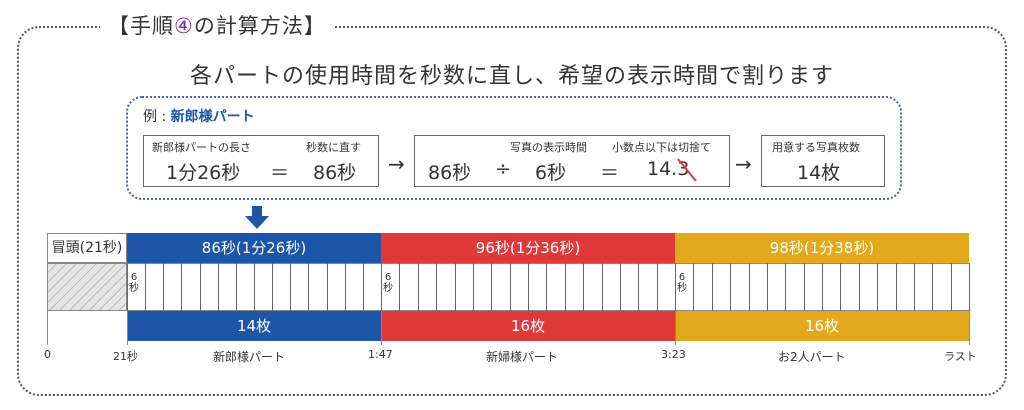 Image resolution: width=1024 pixels, height=410 pixels. Describe the element at coordinates (503, 169) in the screenshot. I see `divide-sign: ÷` at that location.